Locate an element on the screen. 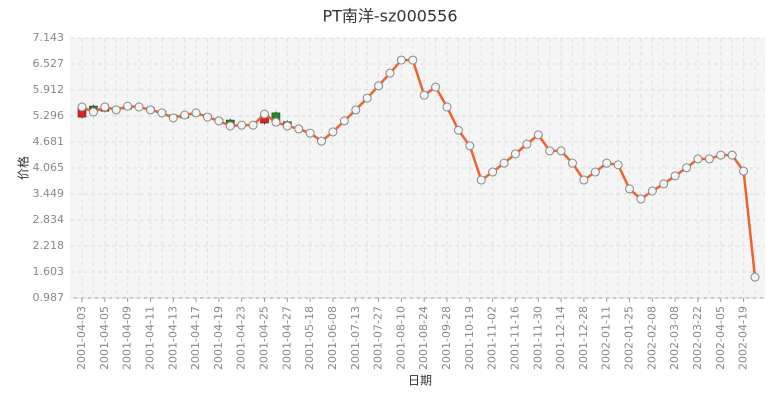  x-tick-label: 2001-04-23 is located at coordinates (241, 338).